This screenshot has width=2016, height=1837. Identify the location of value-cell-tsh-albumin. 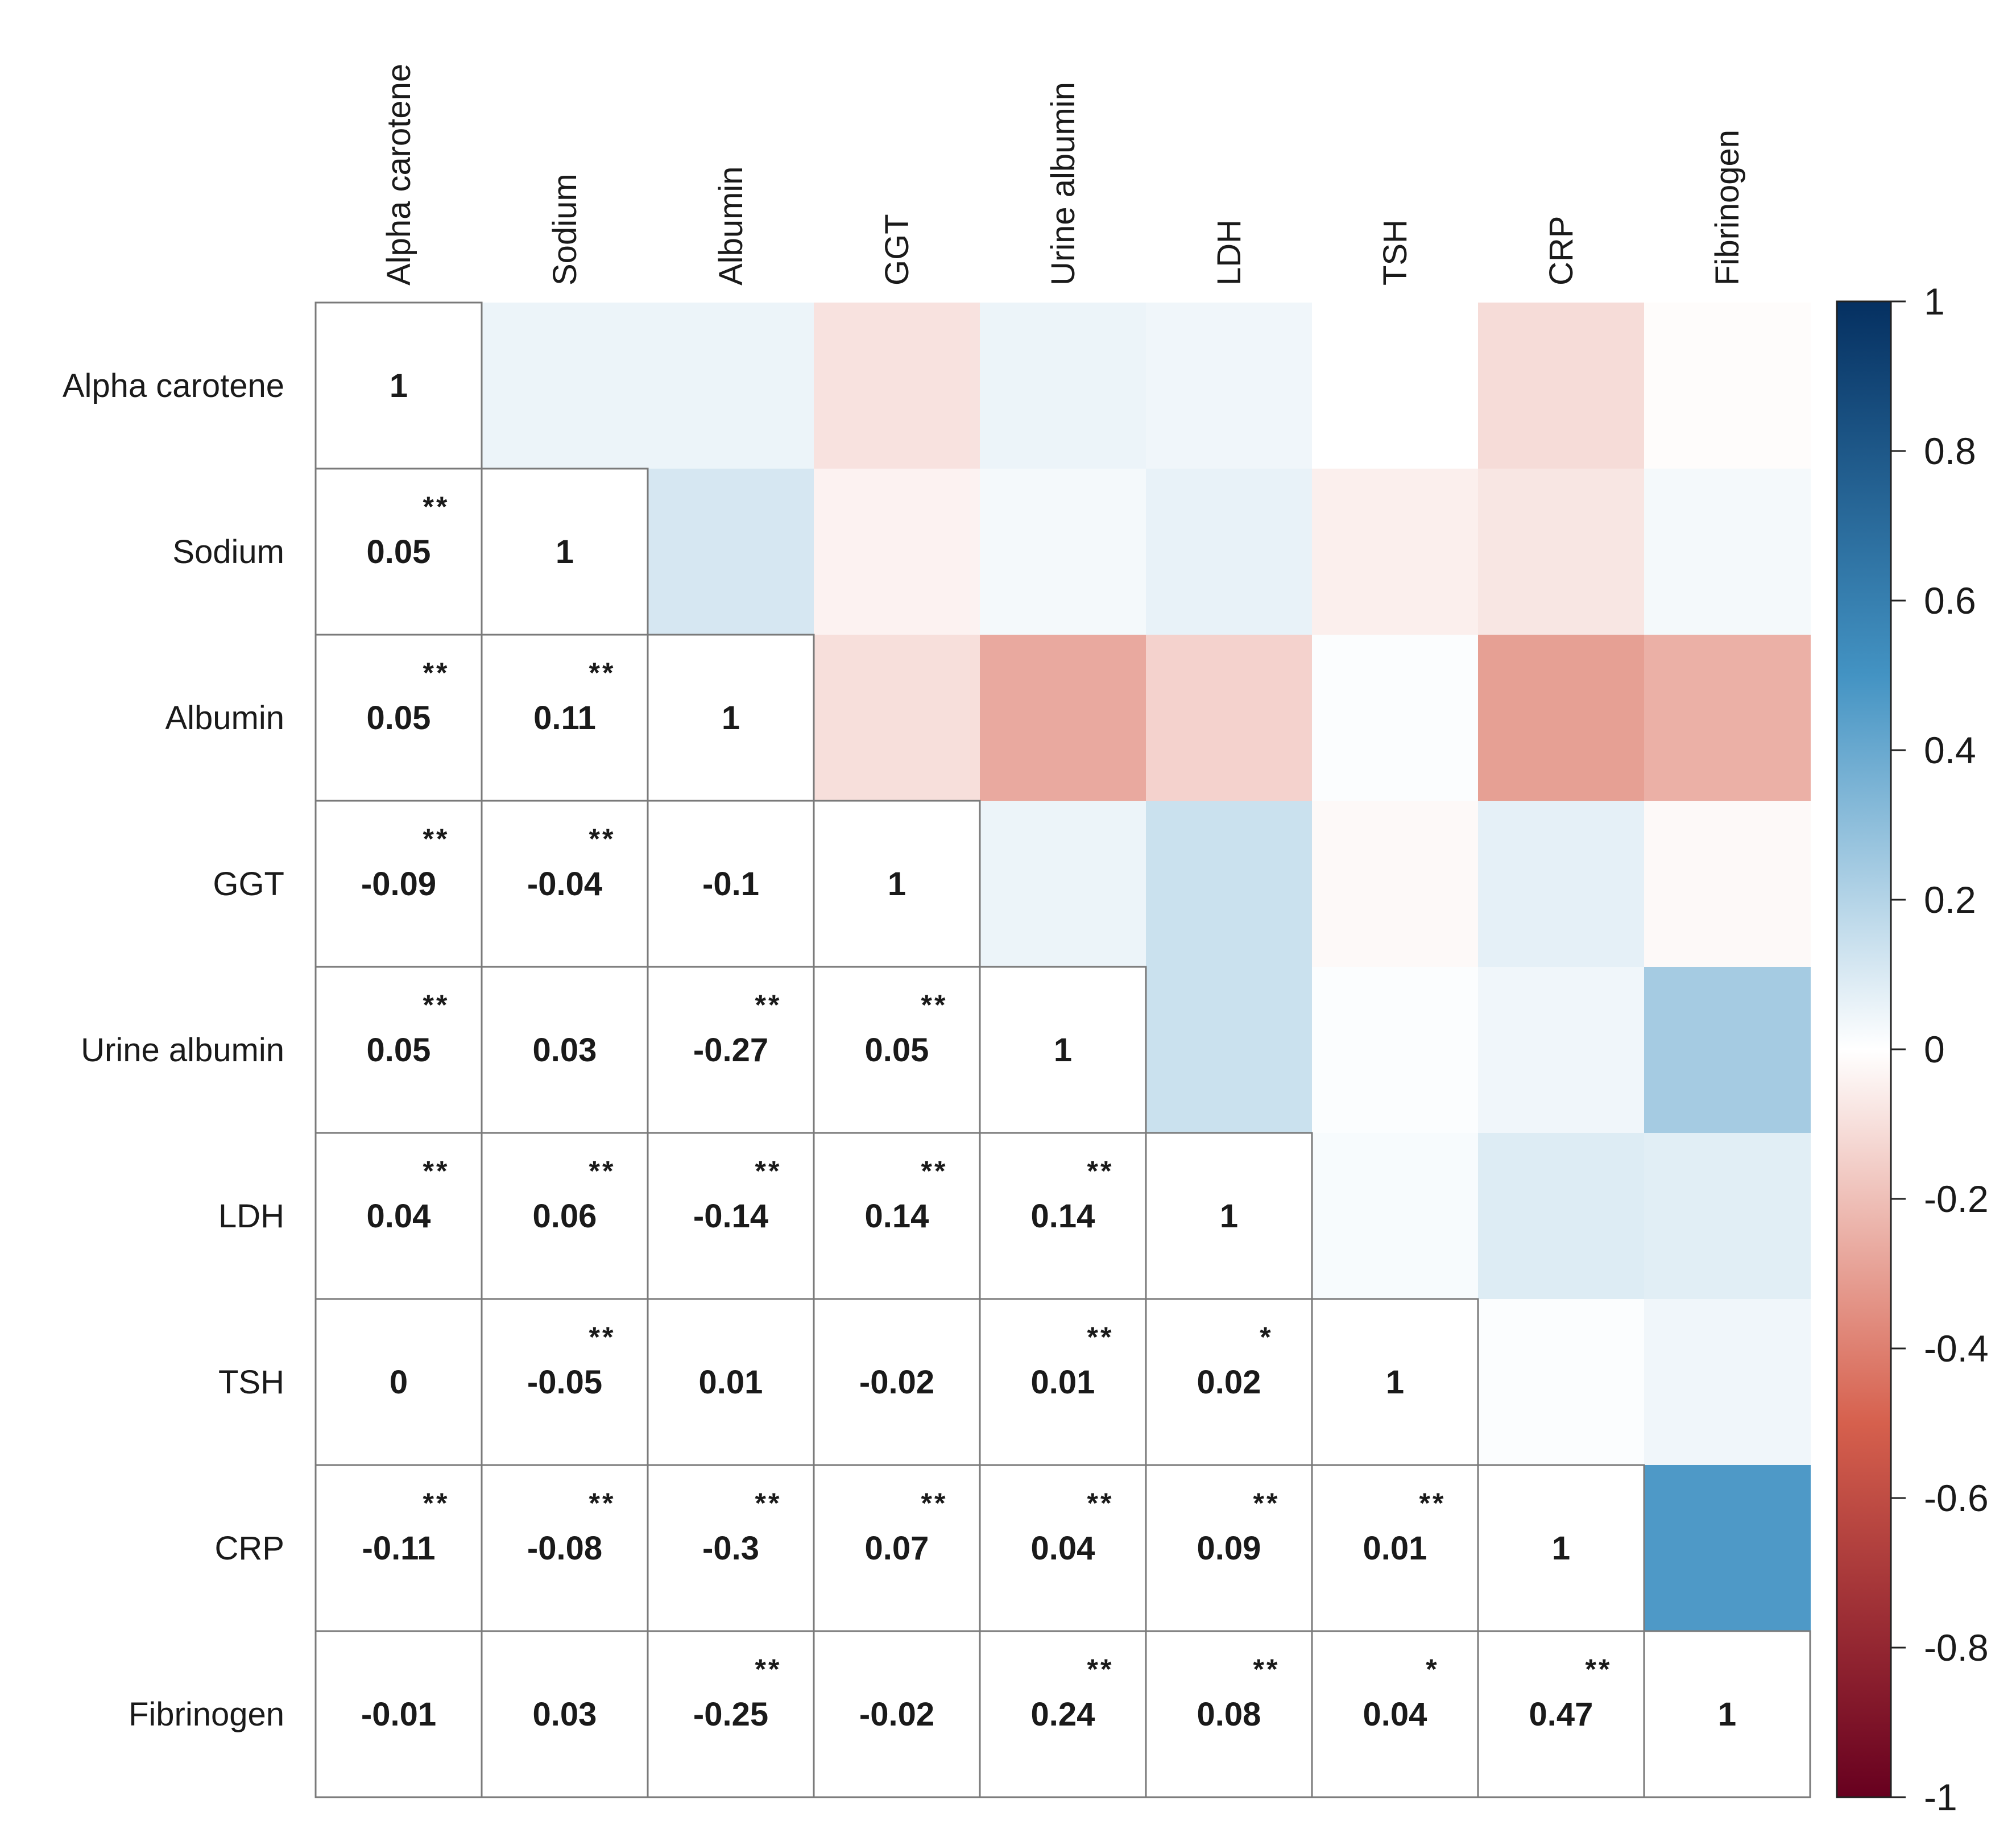
(731, 1382).